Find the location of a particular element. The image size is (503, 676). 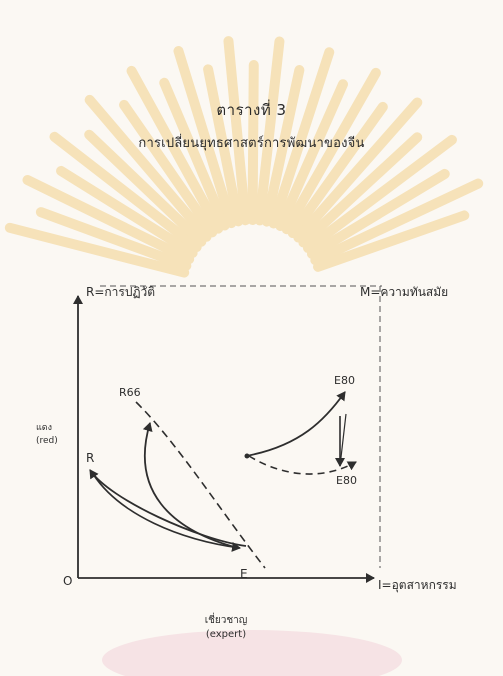

x-axis-label: I=อุตสาหกรรม is located at coordinates (417, 585).